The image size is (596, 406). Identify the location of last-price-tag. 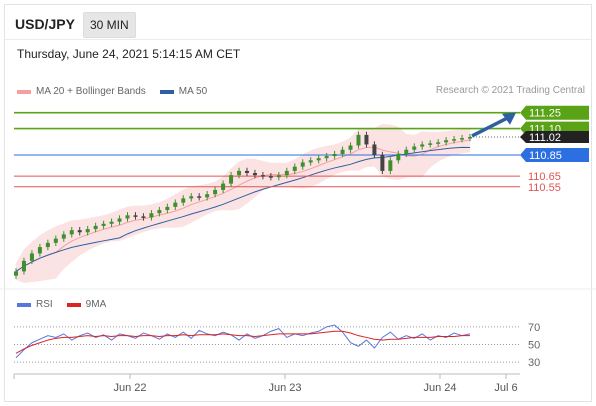
(554, 137).